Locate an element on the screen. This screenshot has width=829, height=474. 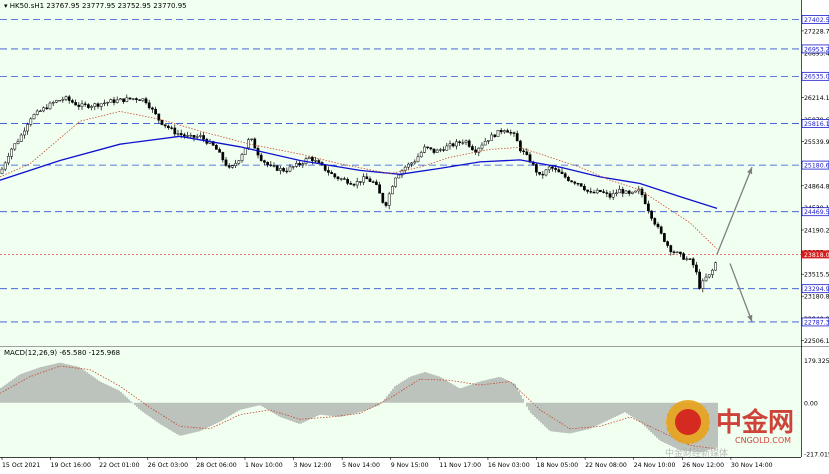
macd-tick-label: -217.015 is located at coordinates (816, 455).